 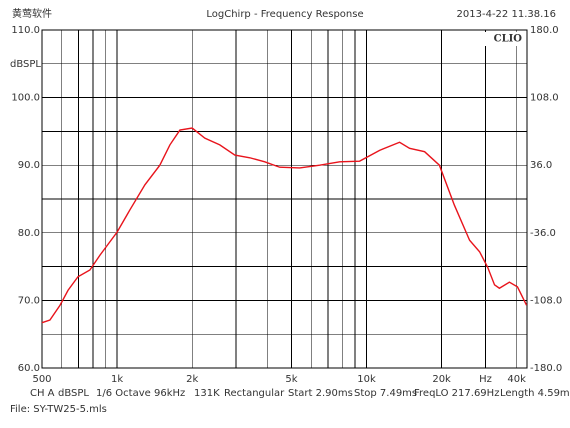 I want to click on footer-item: FreqLO 217.69Hz, so click(x=456, y=393).